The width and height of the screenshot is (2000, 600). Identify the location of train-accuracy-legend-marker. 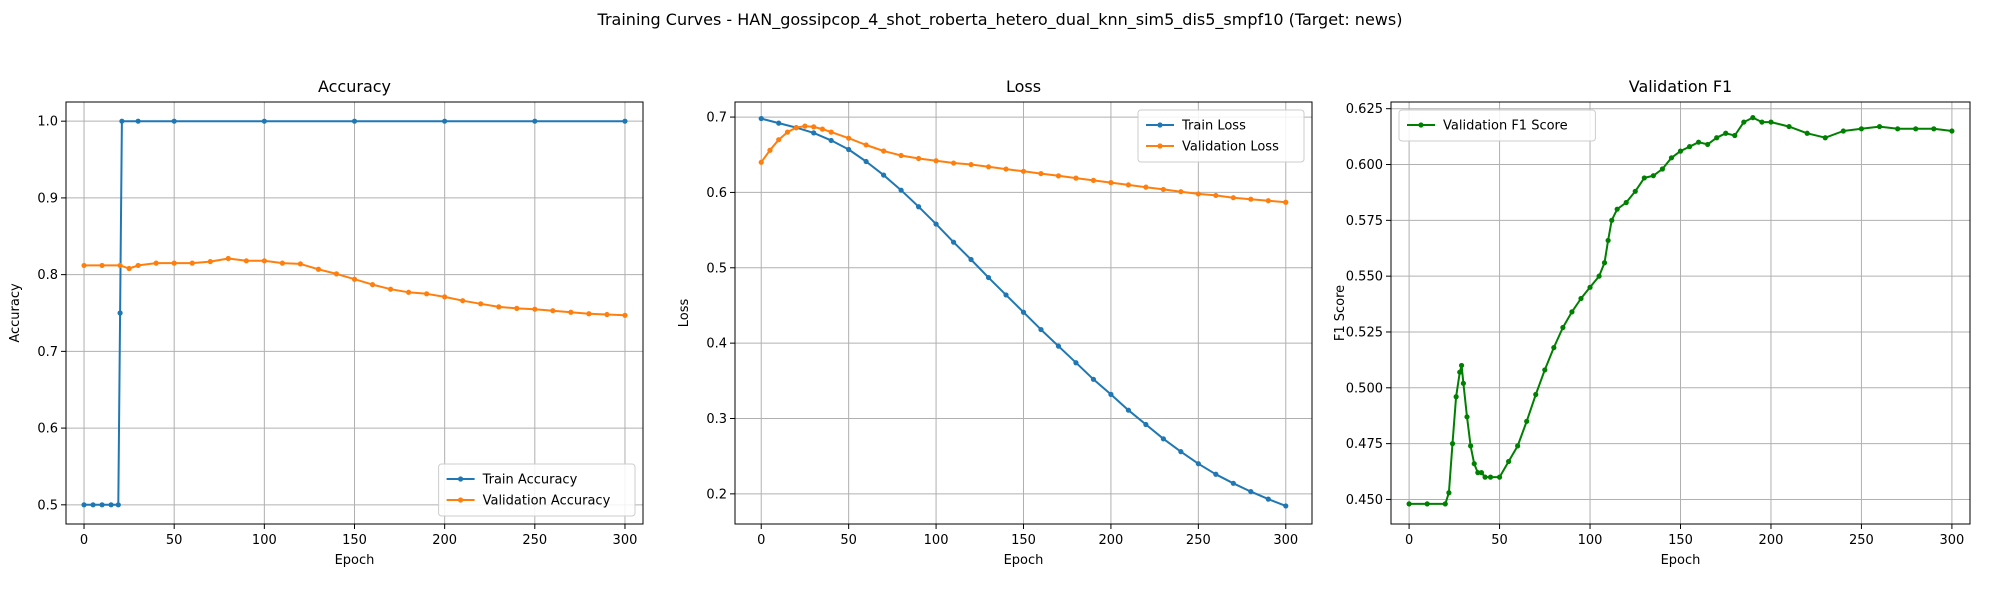
(461, 479).